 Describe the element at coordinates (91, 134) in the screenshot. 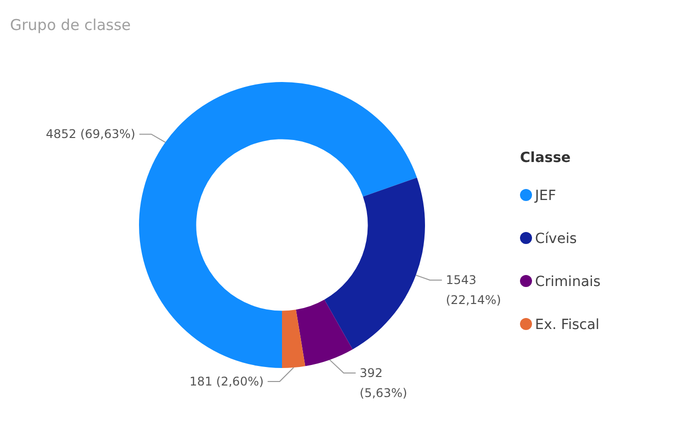

I see `data-label: 4852 (69,63%)` at that location.